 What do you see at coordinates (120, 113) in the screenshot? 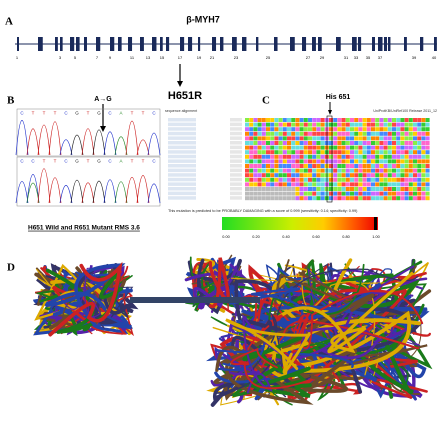
I see `base-call: A` at bounding box center [120, 113].